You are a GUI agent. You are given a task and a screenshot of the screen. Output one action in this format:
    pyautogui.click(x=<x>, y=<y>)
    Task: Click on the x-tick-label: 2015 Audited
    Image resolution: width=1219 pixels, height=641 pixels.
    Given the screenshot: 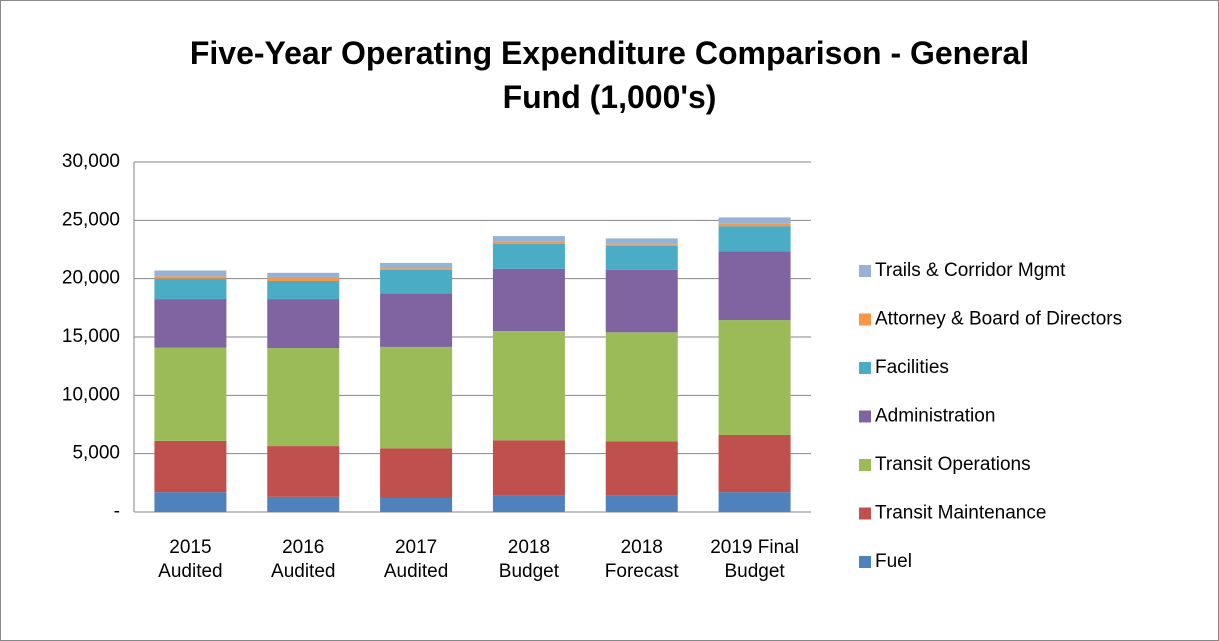 What is the action you would take?
    pyautogui.click(x=190, y=559)
    